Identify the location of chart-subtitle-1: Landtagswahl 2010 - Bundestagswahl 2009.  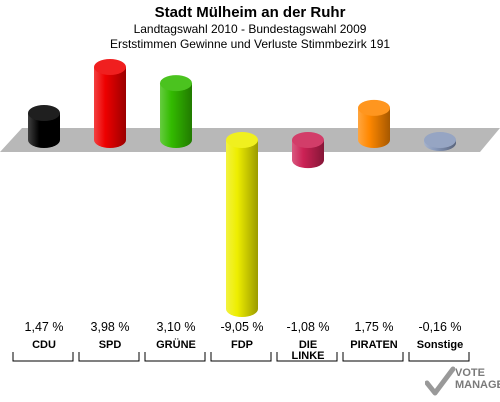
(250, 29).